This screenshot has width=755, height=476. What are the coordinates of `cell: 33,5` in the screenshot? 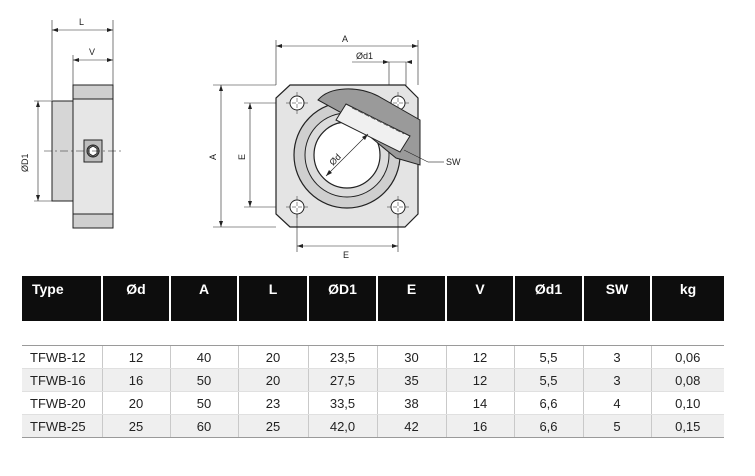 It's located at (342, 403).